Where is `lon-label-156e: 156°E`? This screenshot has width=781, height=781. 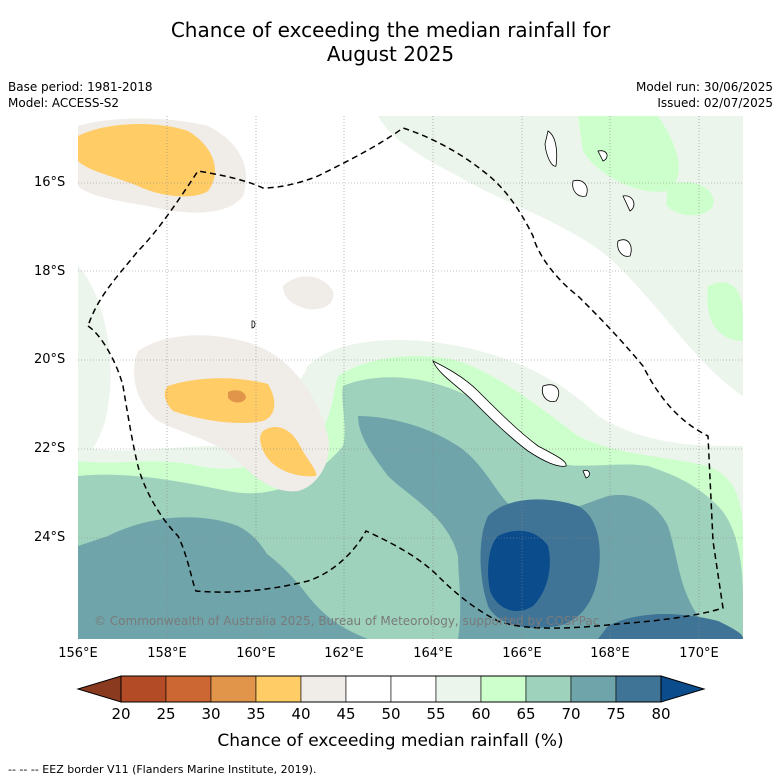
lon-label-156e: 156°E is located at coordinates (78, 653).